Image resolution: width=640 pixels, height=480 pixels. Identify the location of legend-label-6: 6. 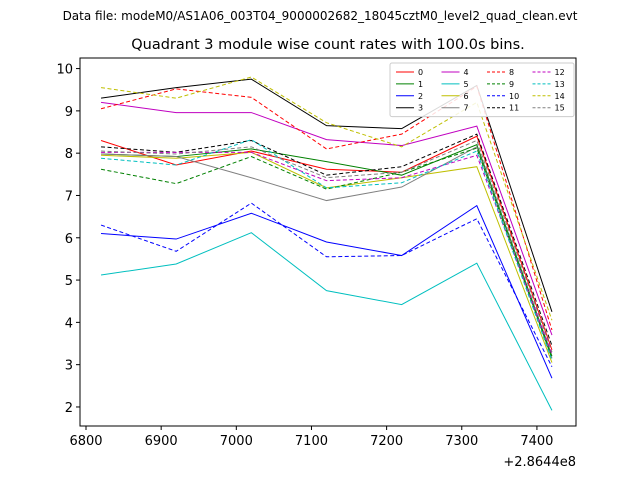
(466, 96).